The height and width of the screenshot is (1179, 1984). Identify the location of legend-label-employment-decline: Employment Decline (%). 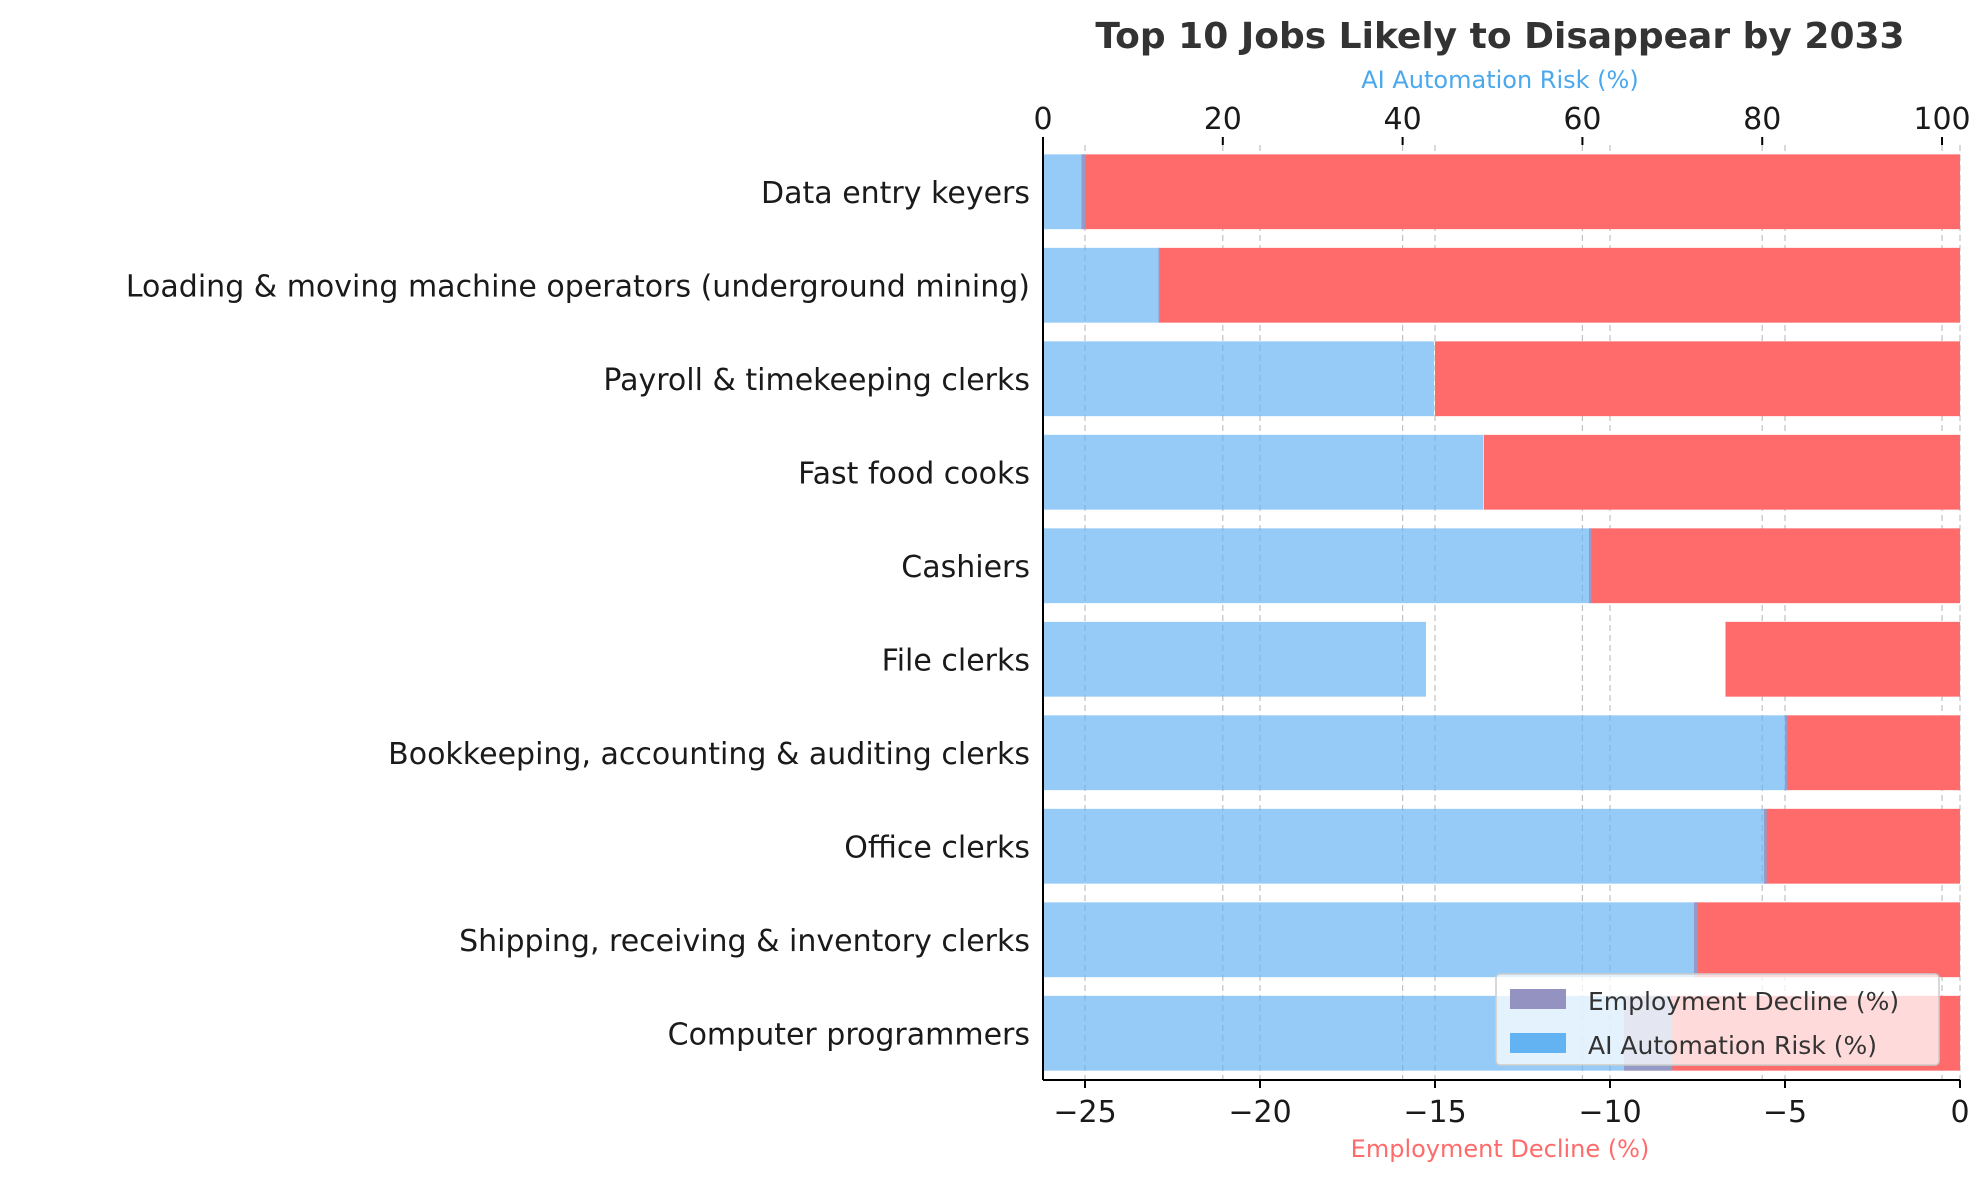
(1743, 1001).